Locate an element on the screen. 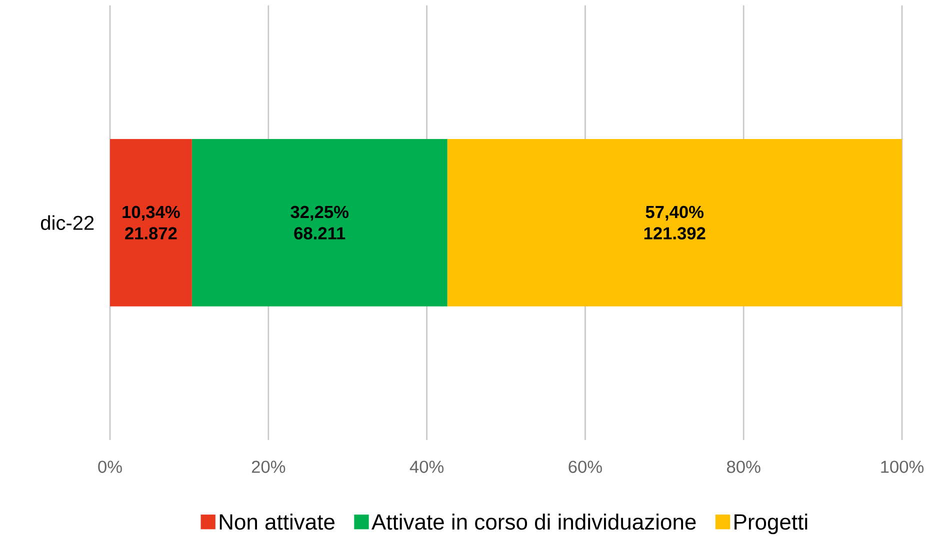 The width and height of the screenshot is (930, 537). x-tick-label: 20% is located at coordinates (269, 467).